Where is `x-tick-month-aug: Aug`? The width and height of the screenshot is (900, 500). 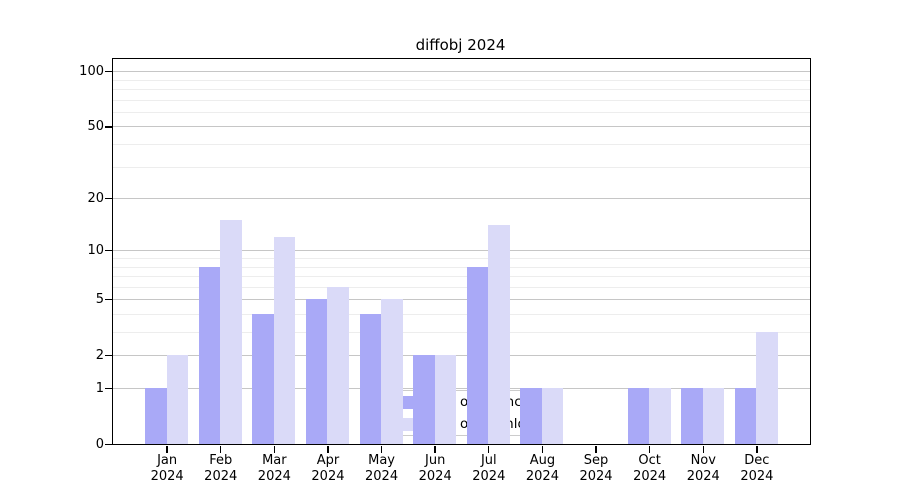 x-tick-month-aug: Aug is located at coordinates (542, 460).